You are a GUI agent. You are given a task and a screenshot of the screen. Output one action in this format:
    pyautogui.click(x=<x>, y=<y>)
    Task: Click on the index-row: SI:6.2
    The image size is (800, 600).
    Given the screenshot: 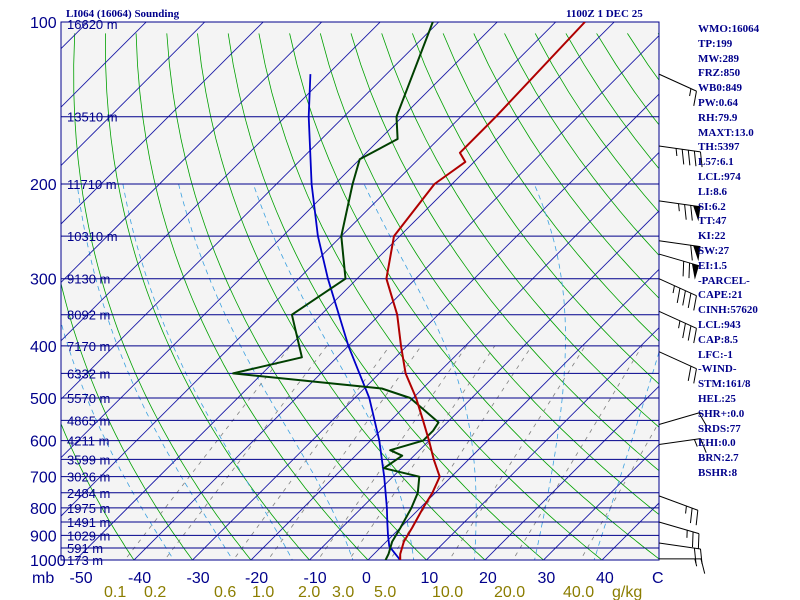 What is the action you would take?
    pyautogui.click(x=712, y=206)
    